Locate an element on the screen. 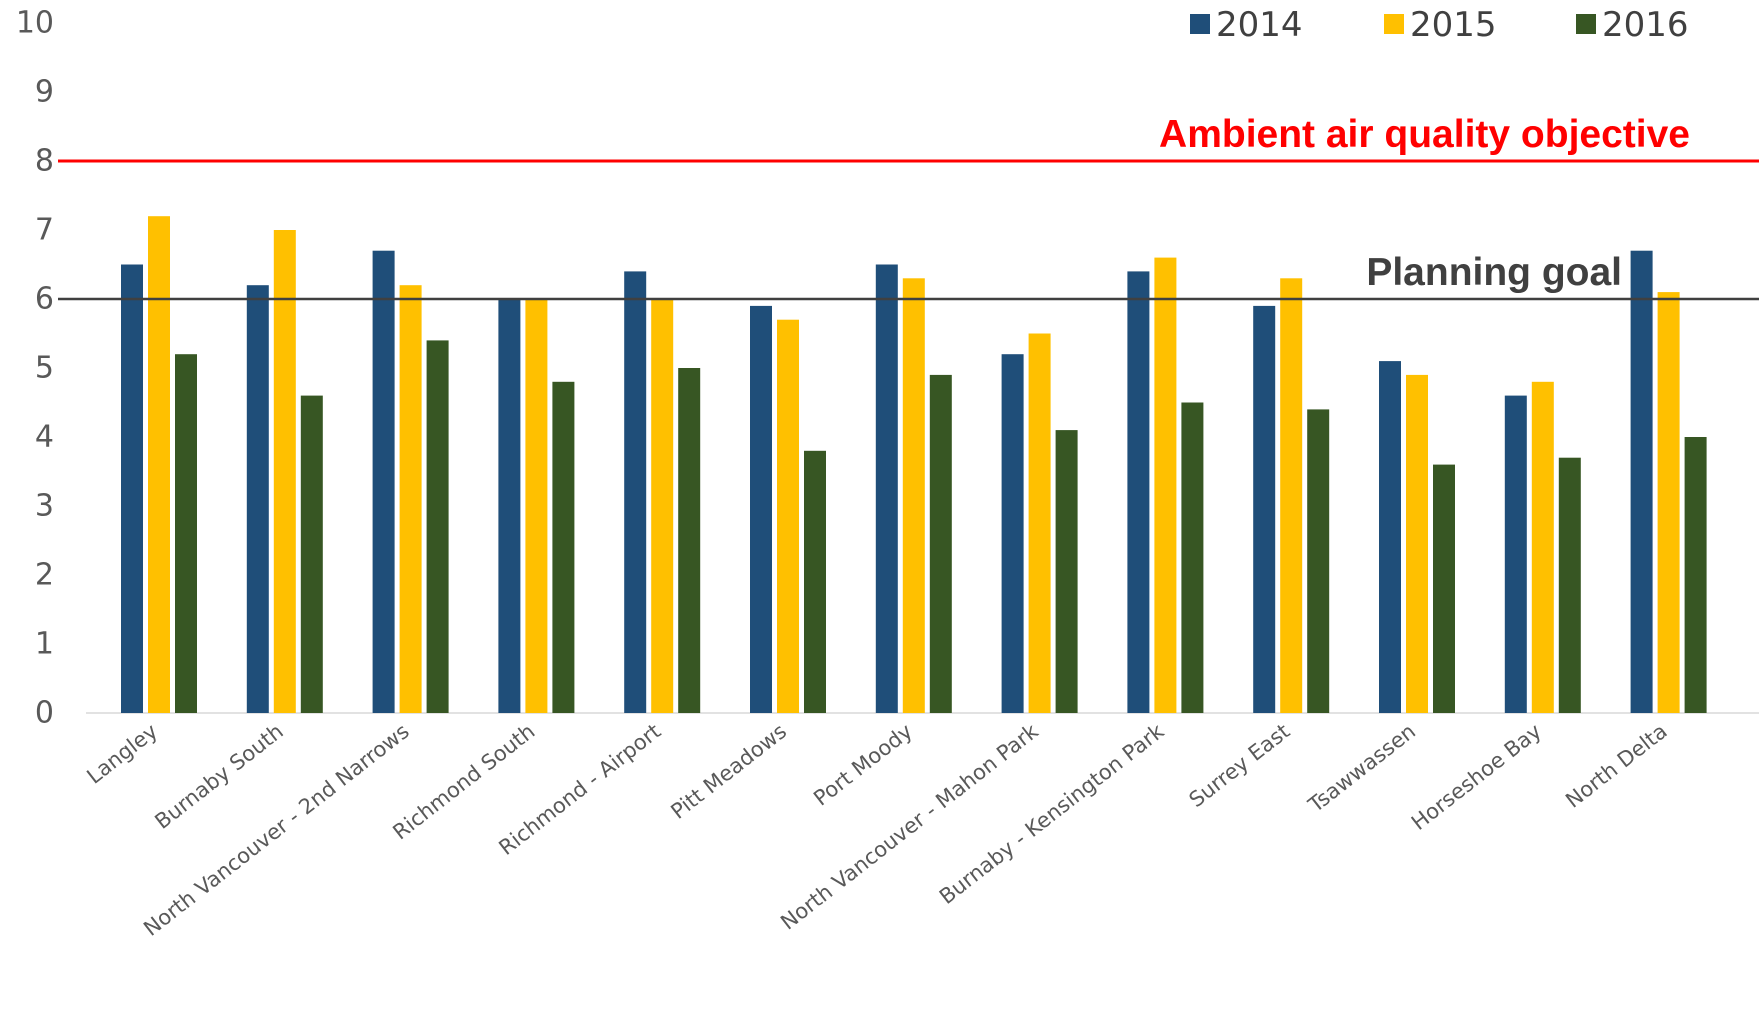  legend: 2014 2015 2016 is located at coordinates (1439, 25).